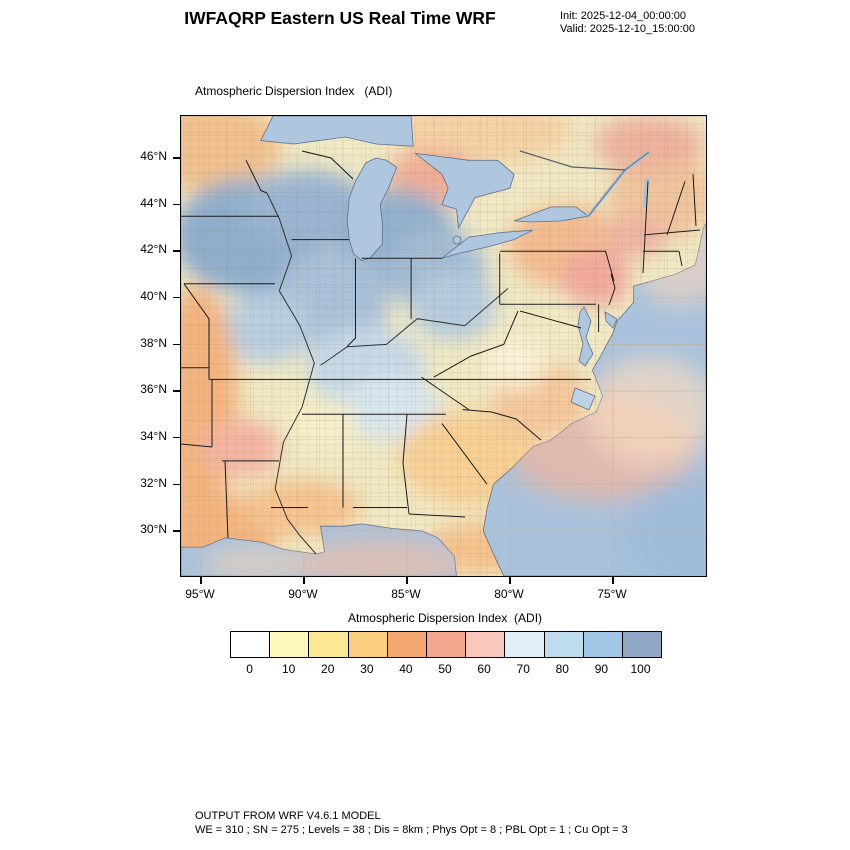 The width and height of the screenshot is (850, 850). What do you see at coordinates (288, 816) in the screenshot?
I see `footer-model-line: OUTPUT FROM WRF V4.6.1 MODEL` at bounding box center [288, 816].